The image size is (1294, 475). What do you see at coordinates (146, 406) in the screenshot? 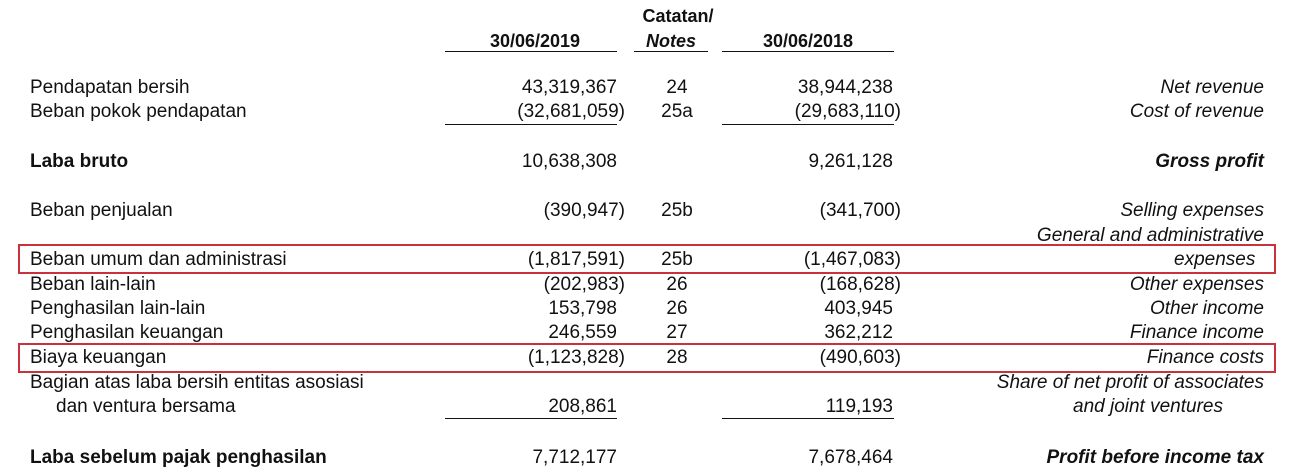
I see `row-label-id-continued: dan ventura bersama` at bounding box center [146, 406].